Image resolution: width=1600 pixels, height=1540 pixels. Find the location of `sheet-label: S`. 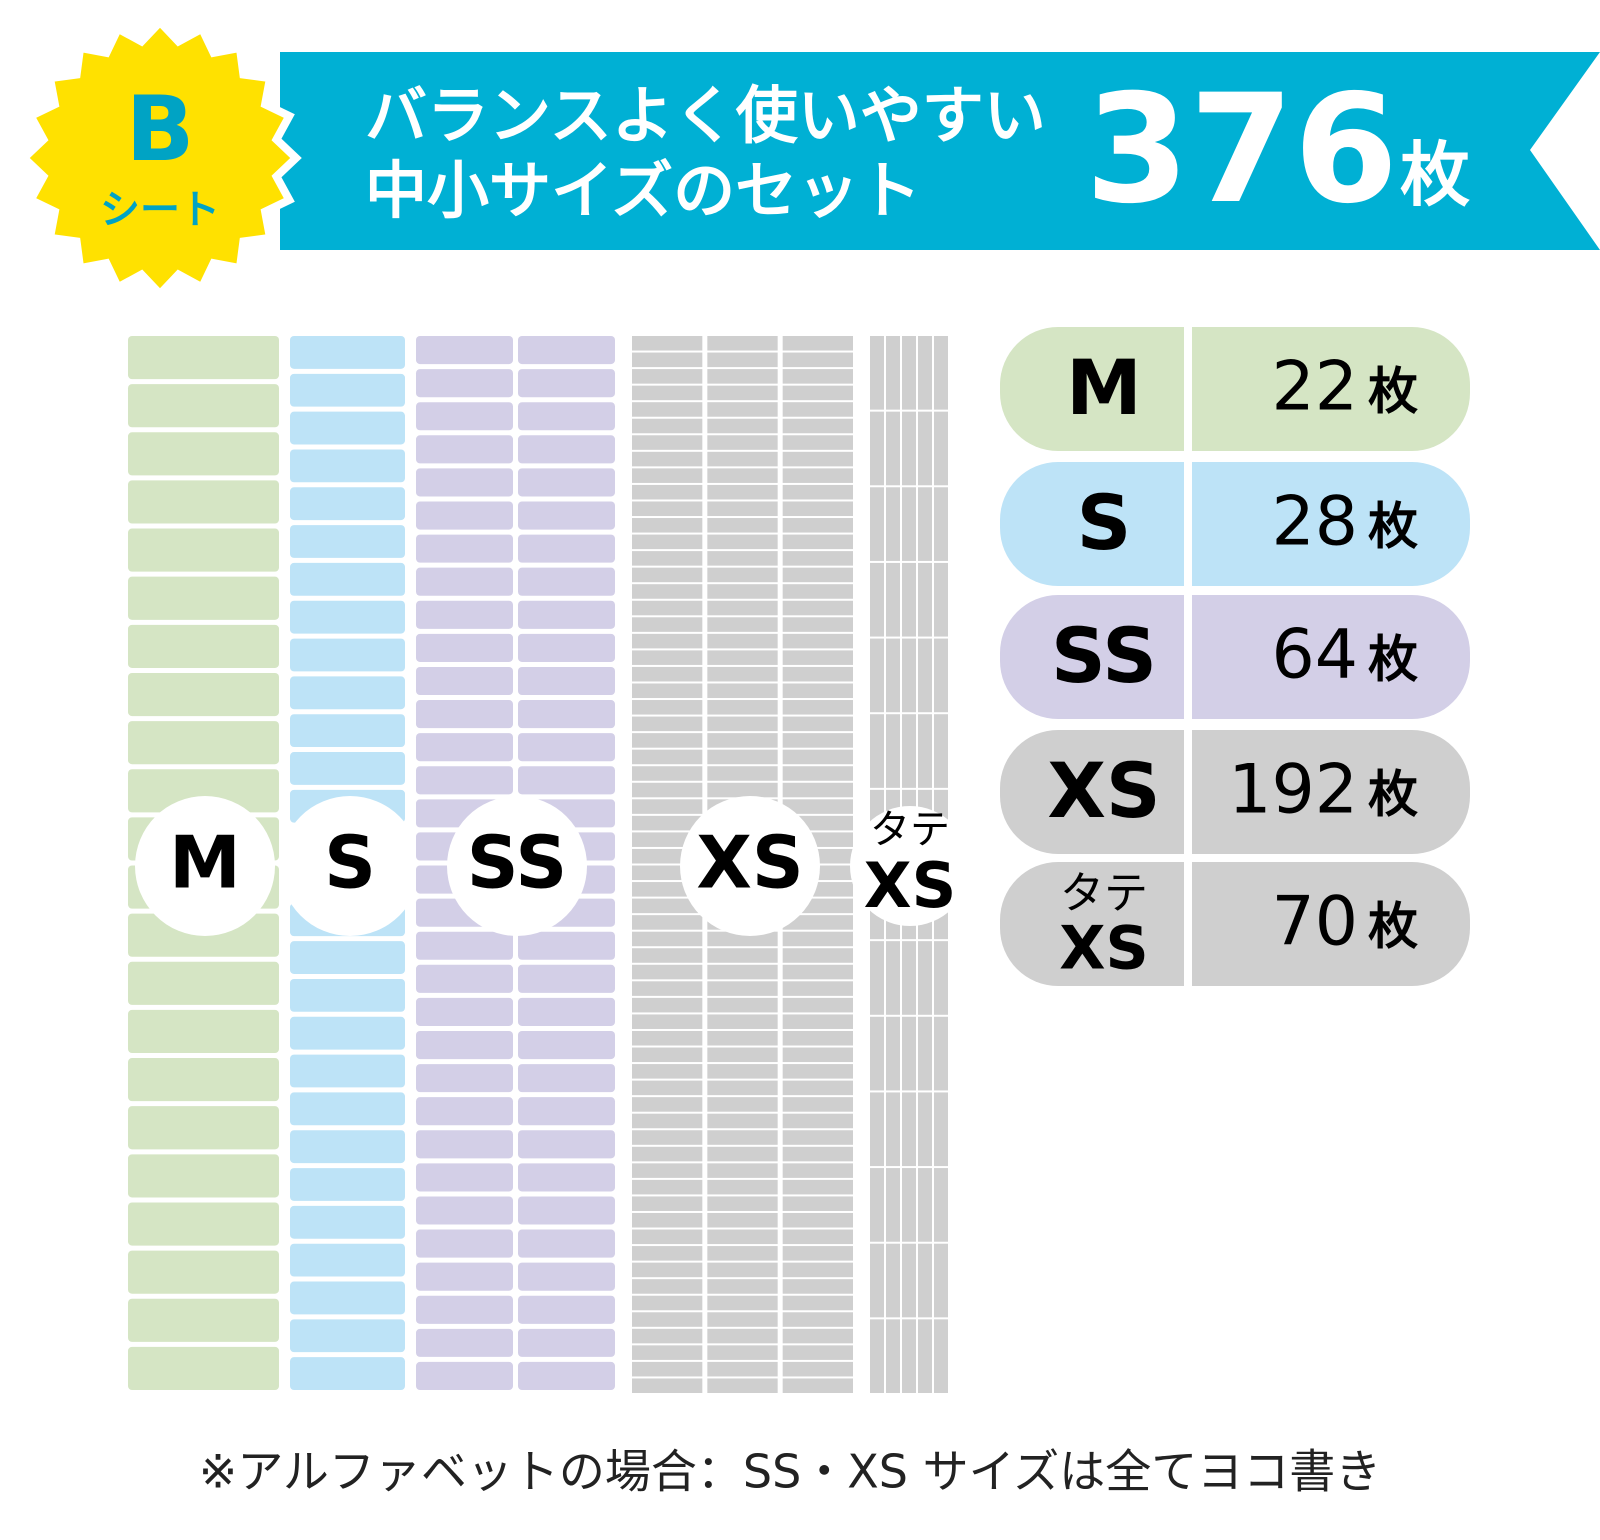

sheet-label: S is located at coordinates (350, 863).